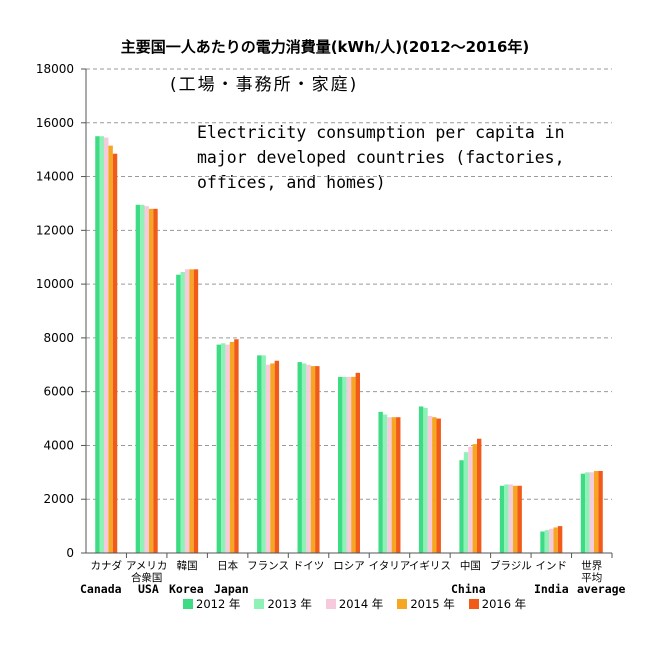 Image resolution: width=650 pixels, height=651 pixels. Describe the element at coordinates (55, 284) in the screenshot. I see `y-tick-label: 10000` at that location.